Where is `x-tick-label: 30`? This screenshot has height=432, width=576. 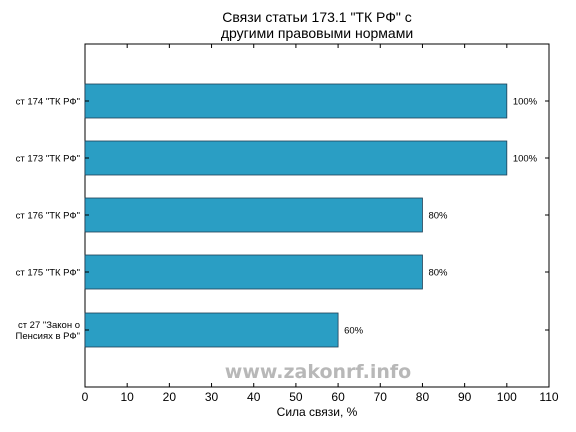
x-tick-label: 30 is located at coordinates (212, 397).